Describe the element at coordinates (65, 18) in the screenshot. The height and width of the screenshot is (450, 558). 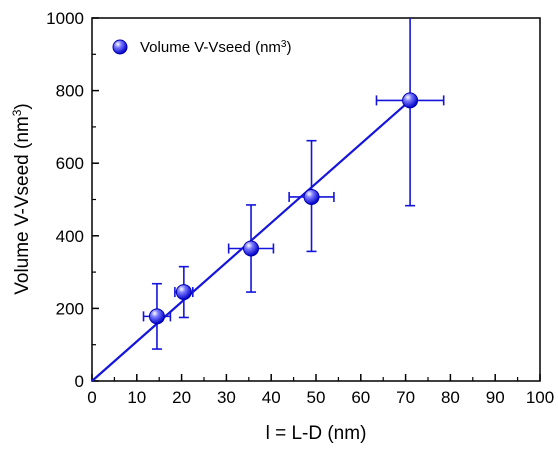
I see `y-tick-label: 1000` at that location.